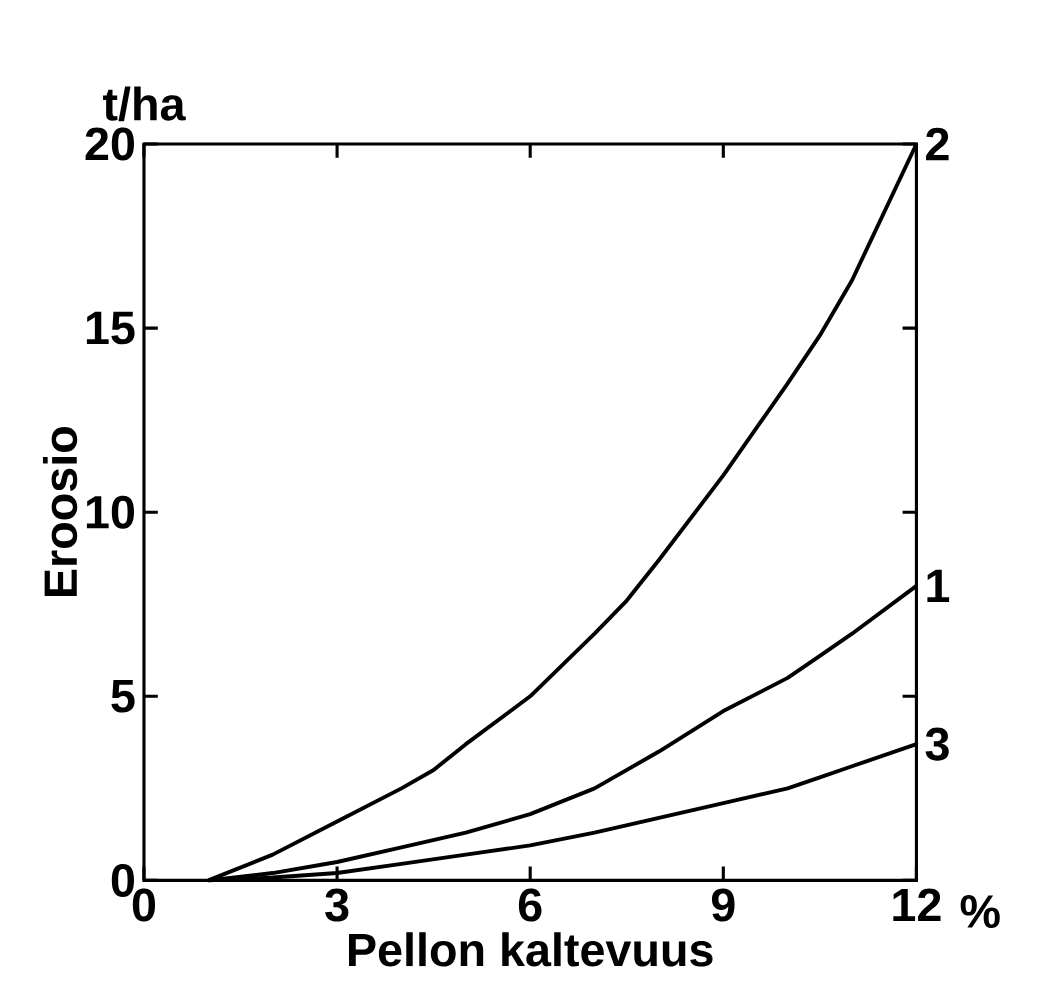 The image size is (1041, 1002). What do you see at coordinates (917, 904) in the screenshot?
I see `x-tick-label: 12` at bounding box center [917, 904].